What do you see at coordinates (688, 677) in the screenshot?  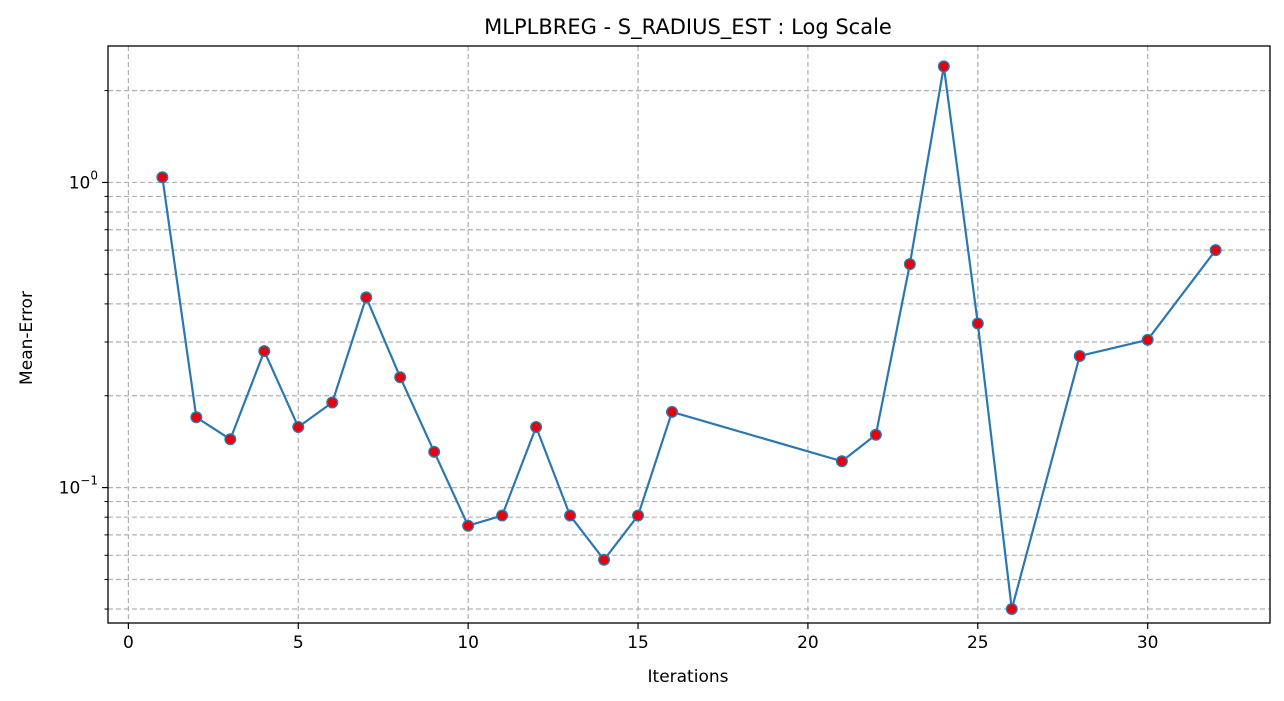 I see `x-axis-label: Iterations` at bounding box center [688, 677].